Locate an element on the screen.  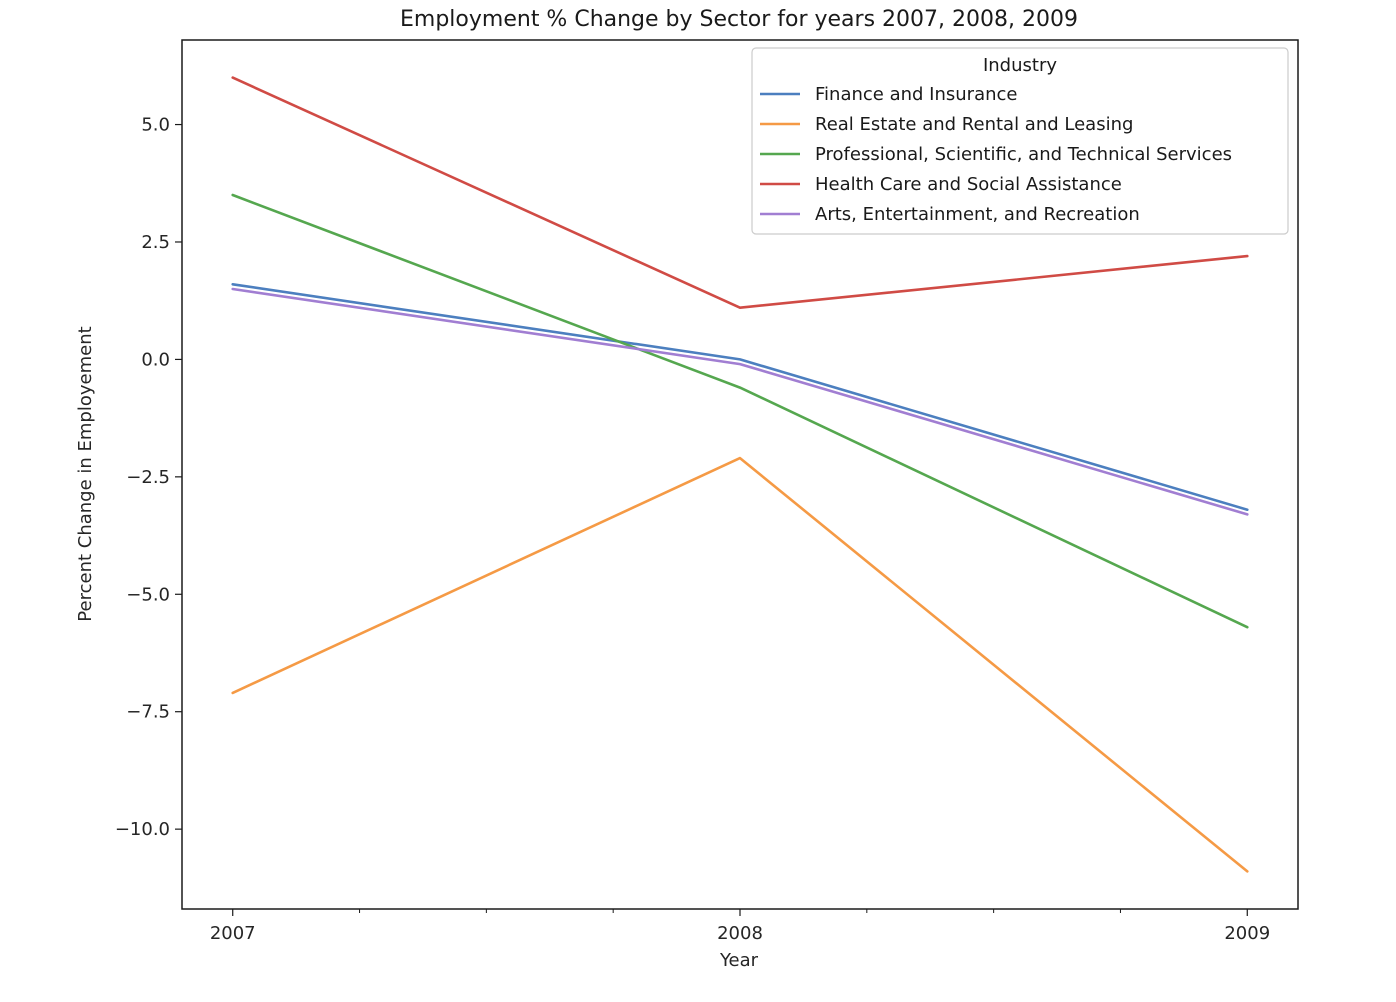
legend-box is located at coordinates (1020, 141).